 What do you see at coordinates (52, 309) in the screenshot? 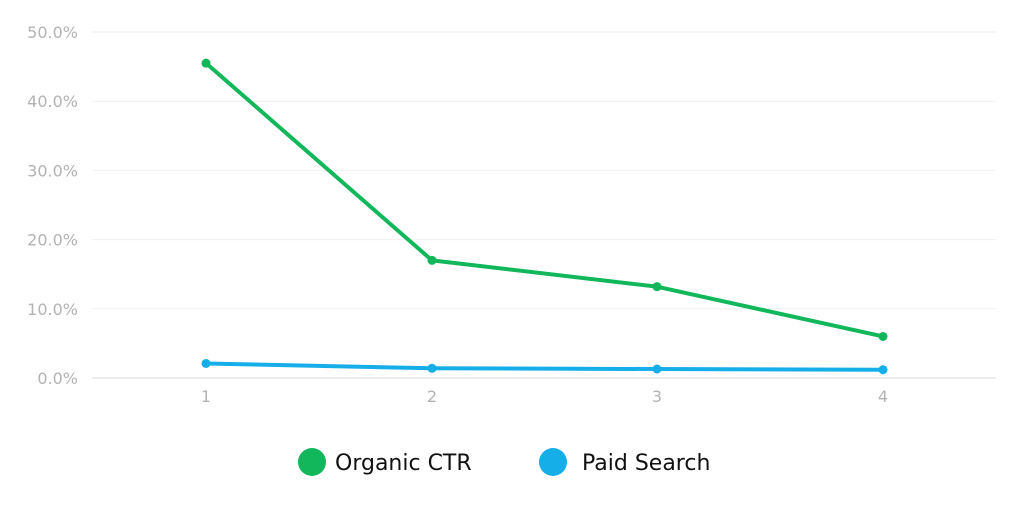
I see `y-tick-label: 10.0%` at bounding box center [52, 309].